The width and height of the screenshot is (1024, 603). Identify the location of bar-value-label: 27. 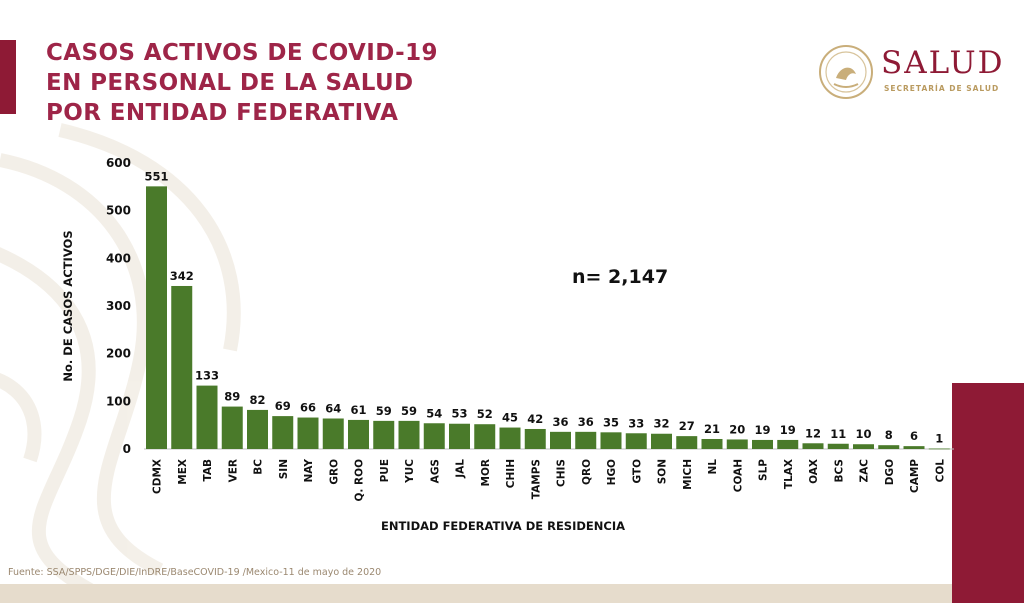
(687, 426).